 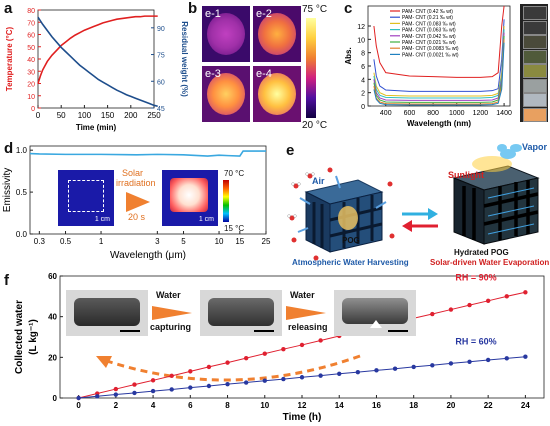 I want to click on panel-label-f: f, so click(x=6, y=280).